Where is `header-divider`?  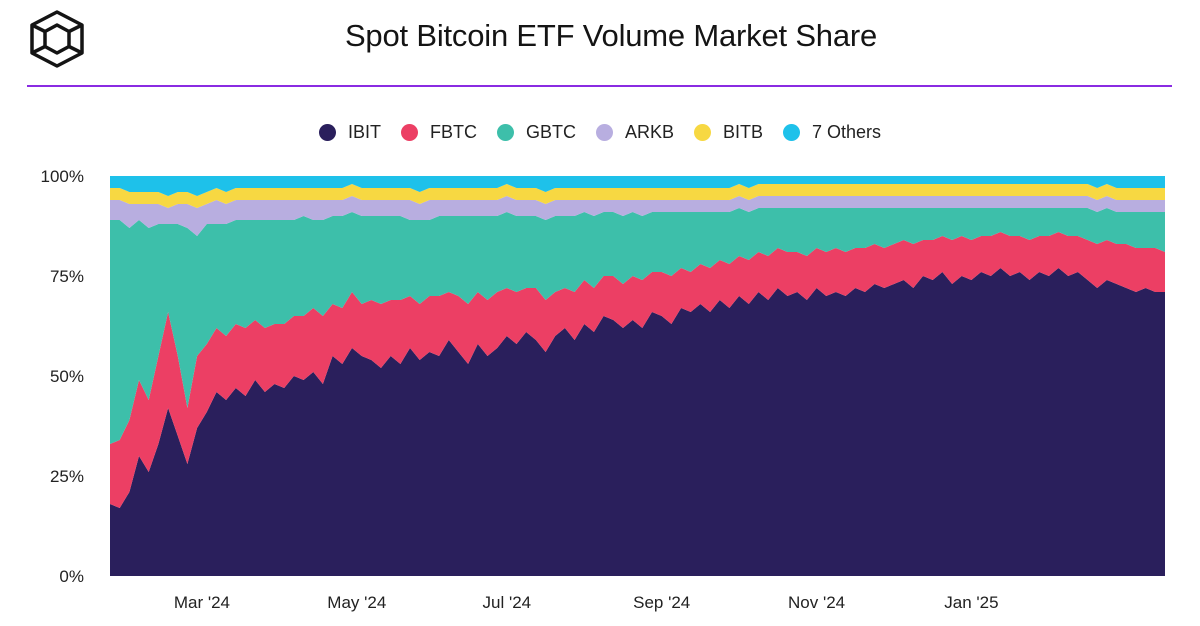 header-divider is located at coordinates (599, 86).